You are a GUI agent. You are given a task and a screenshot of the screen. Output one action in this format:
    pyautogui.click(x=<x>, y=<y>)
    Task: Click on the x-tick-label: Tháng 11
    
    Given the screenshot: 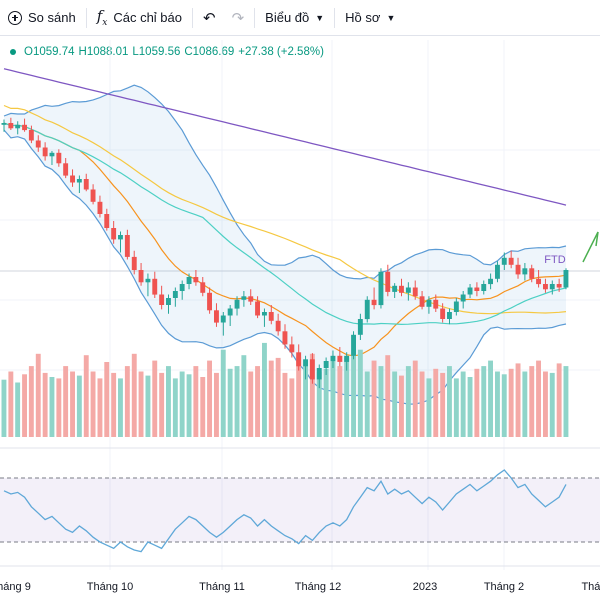 What is the action you would take?
    pyautogui.click(x=222, y=587)
    